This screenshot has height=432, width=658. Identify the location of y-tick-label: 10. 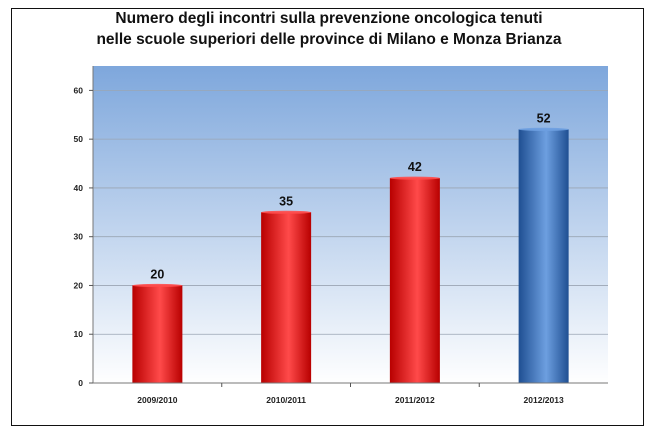
(79, 334).